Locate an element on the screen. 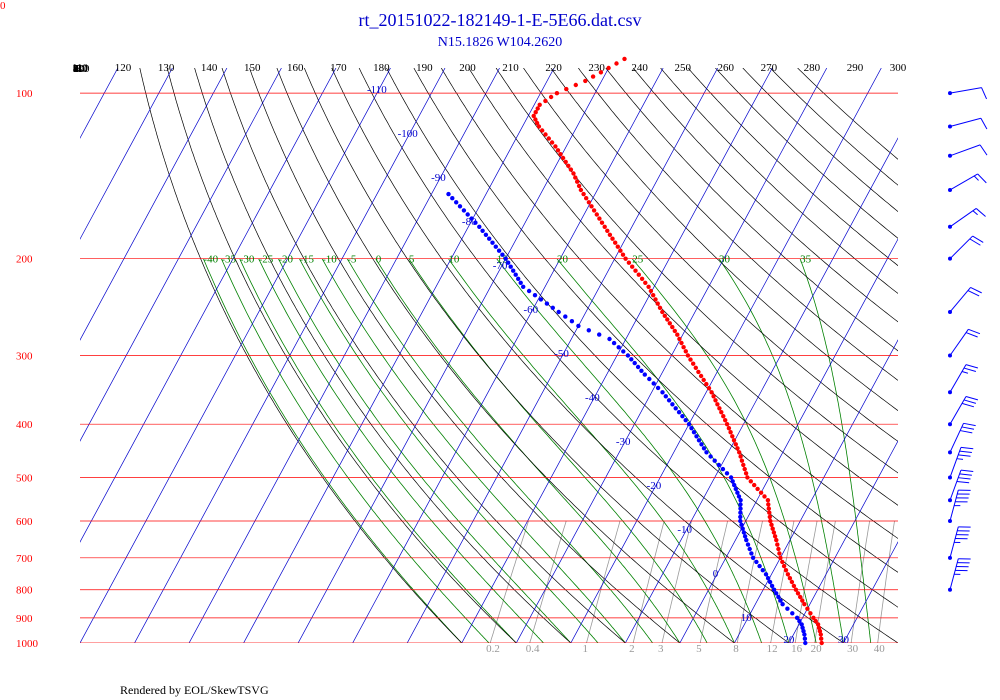 This screenshot has width=1000, height=700. isotherm-label: 30 is located at coordinates (844, 640).